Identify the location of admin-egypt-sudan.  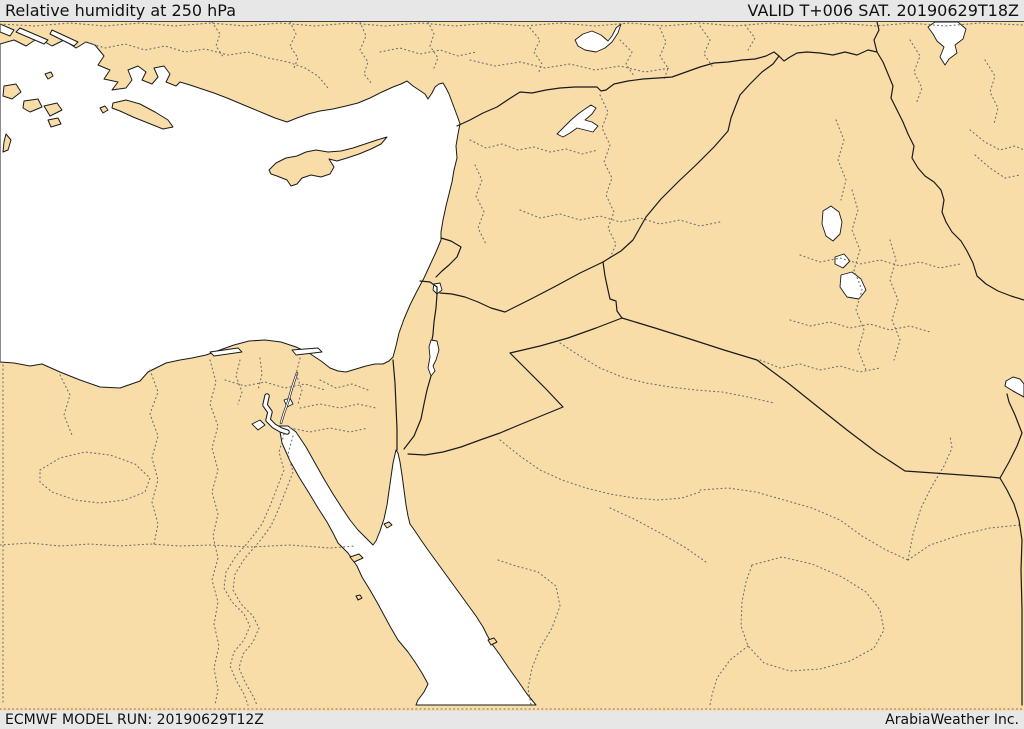
(178, 545).